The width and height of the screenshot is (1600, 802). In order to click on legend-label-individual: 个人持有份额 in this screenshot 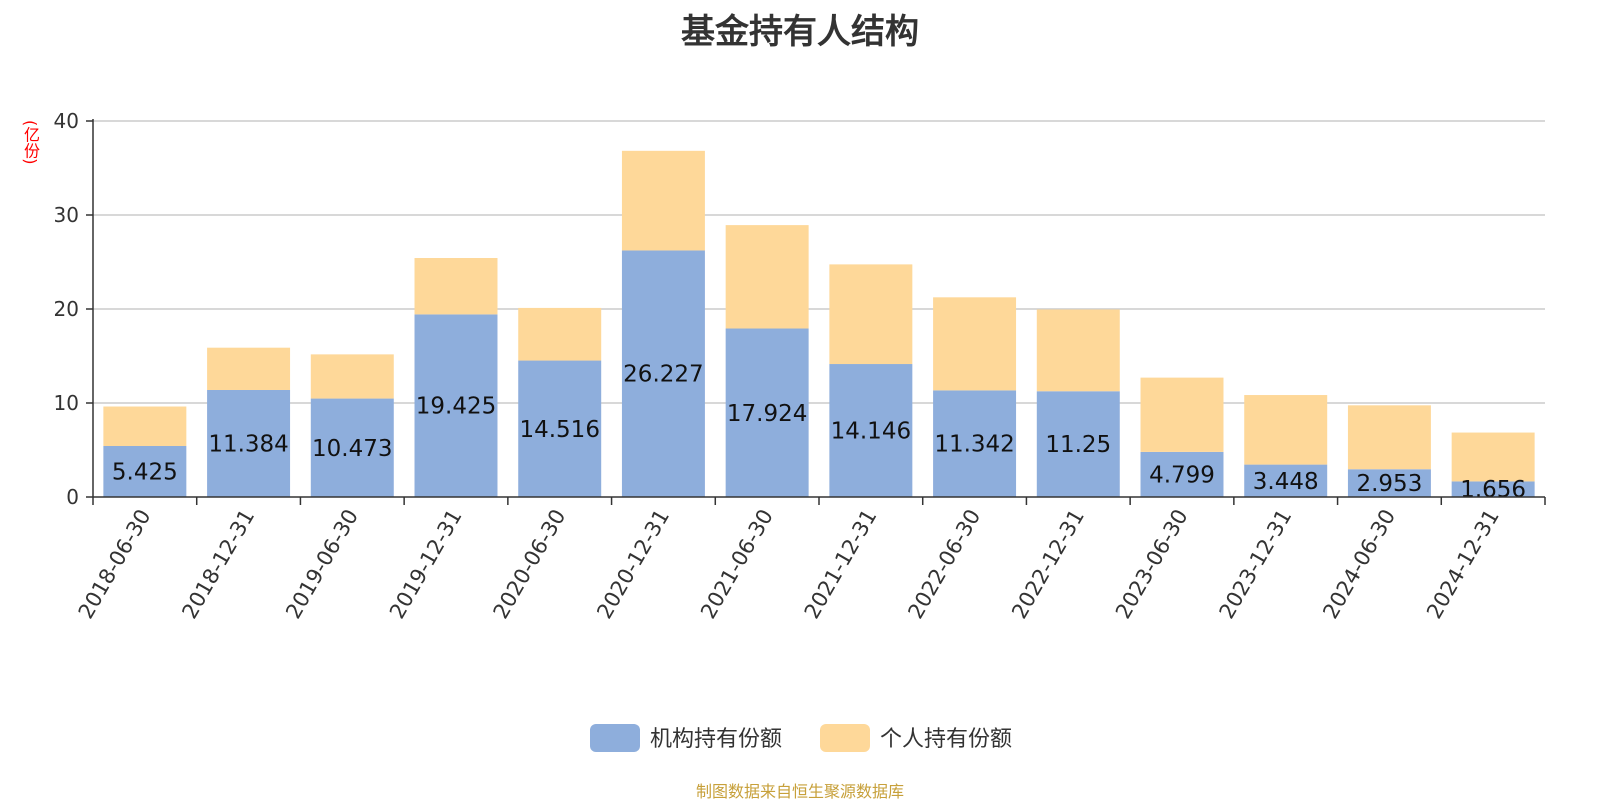, I will do `click(946, 739)`.